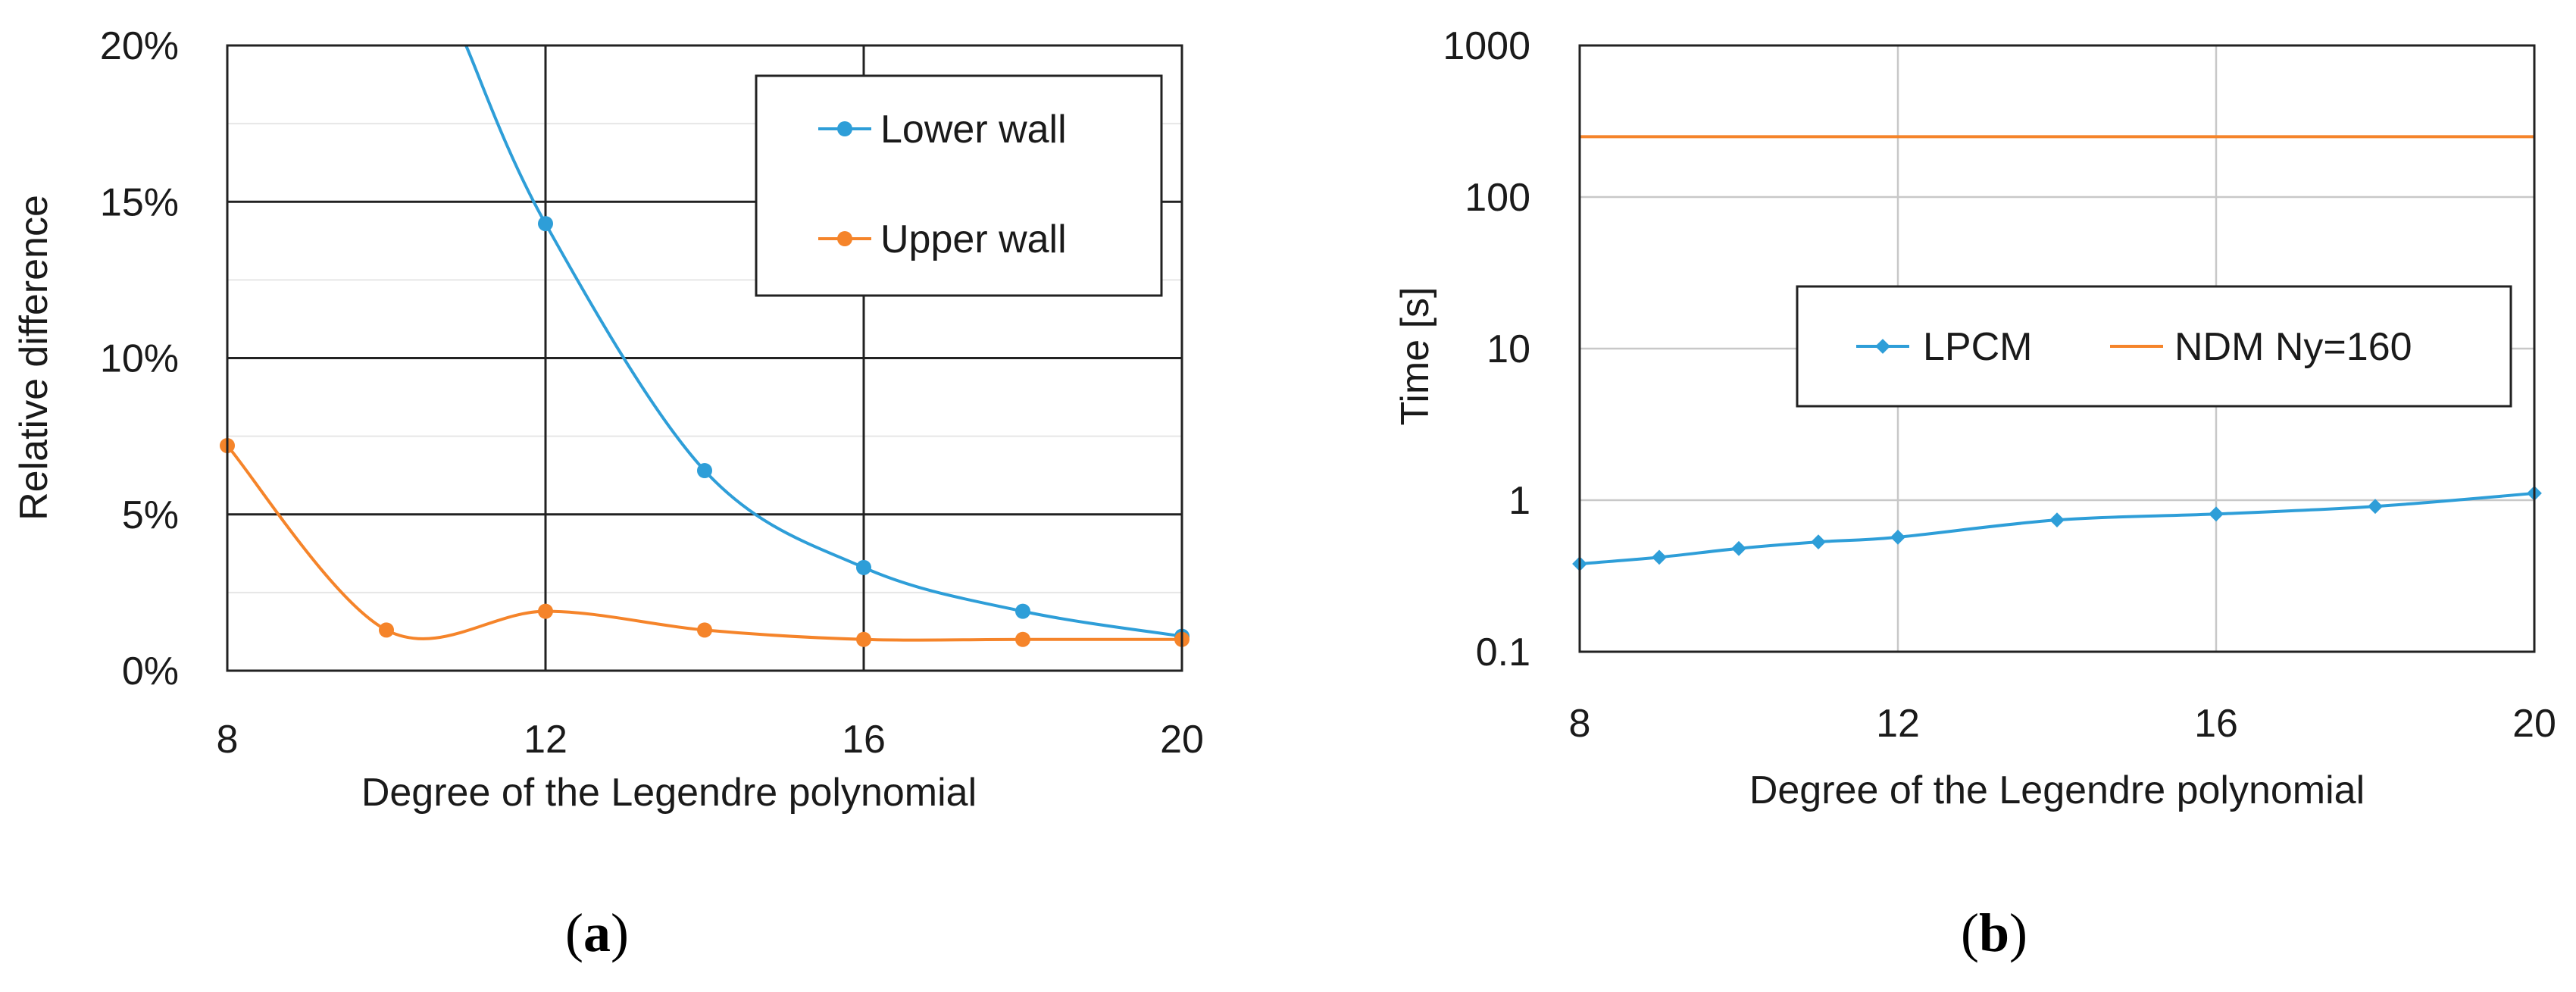  I want to click on legend-label-upper-wall: Upper wall, so click(973, 239).